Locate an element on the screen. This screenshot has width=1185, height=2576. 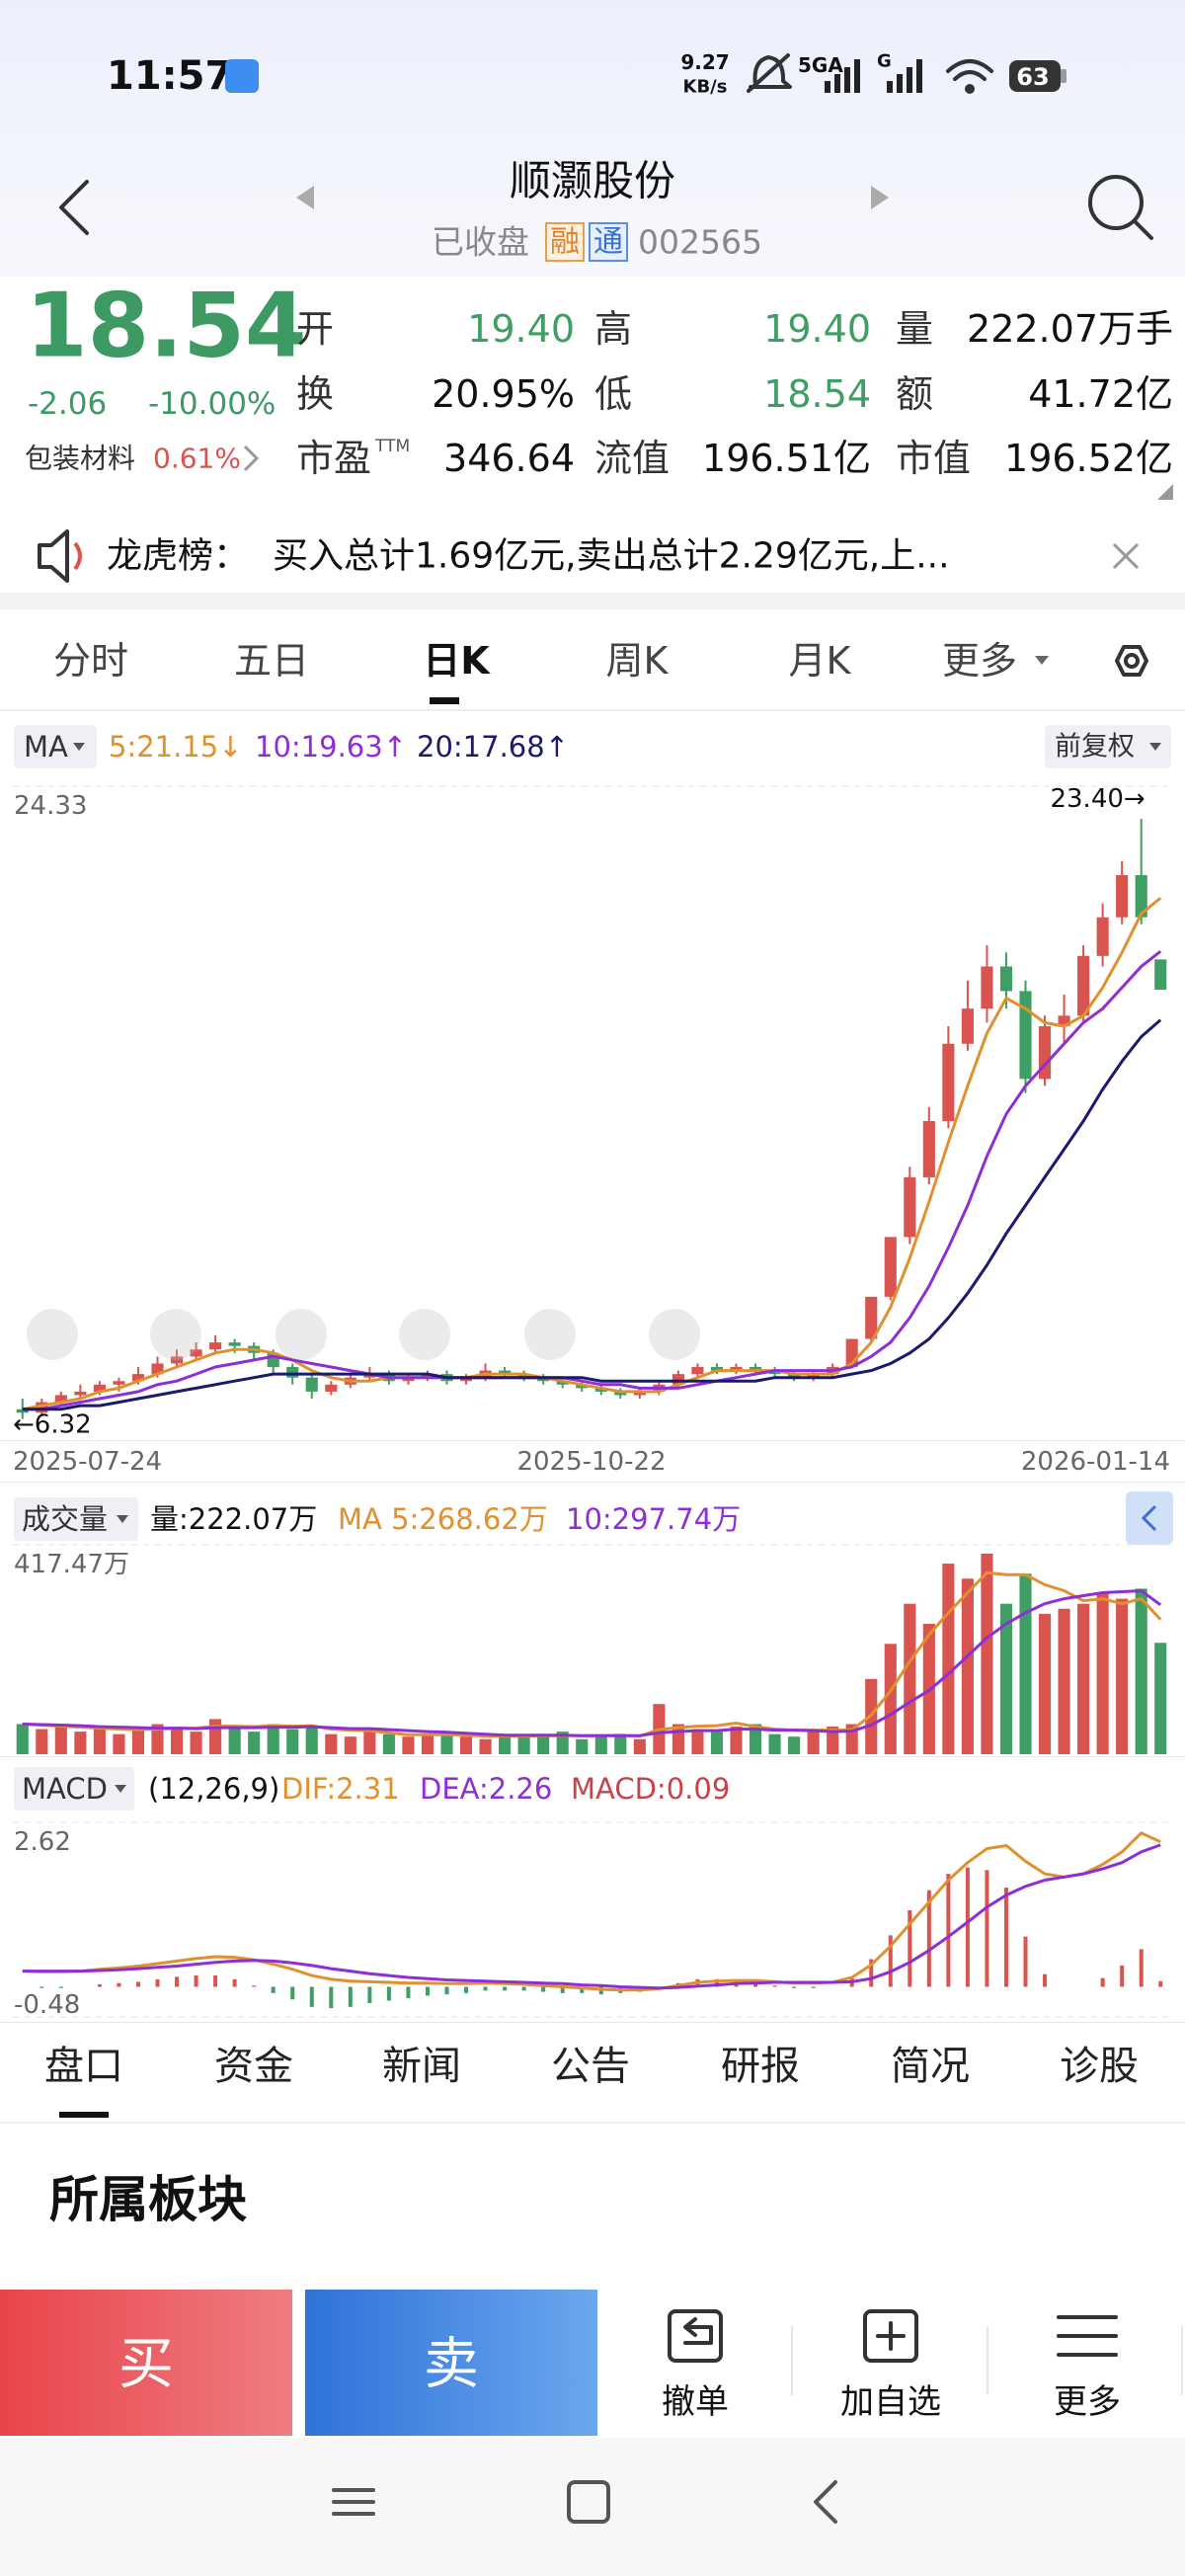
ma-line is located at coordinates (592, 1214).